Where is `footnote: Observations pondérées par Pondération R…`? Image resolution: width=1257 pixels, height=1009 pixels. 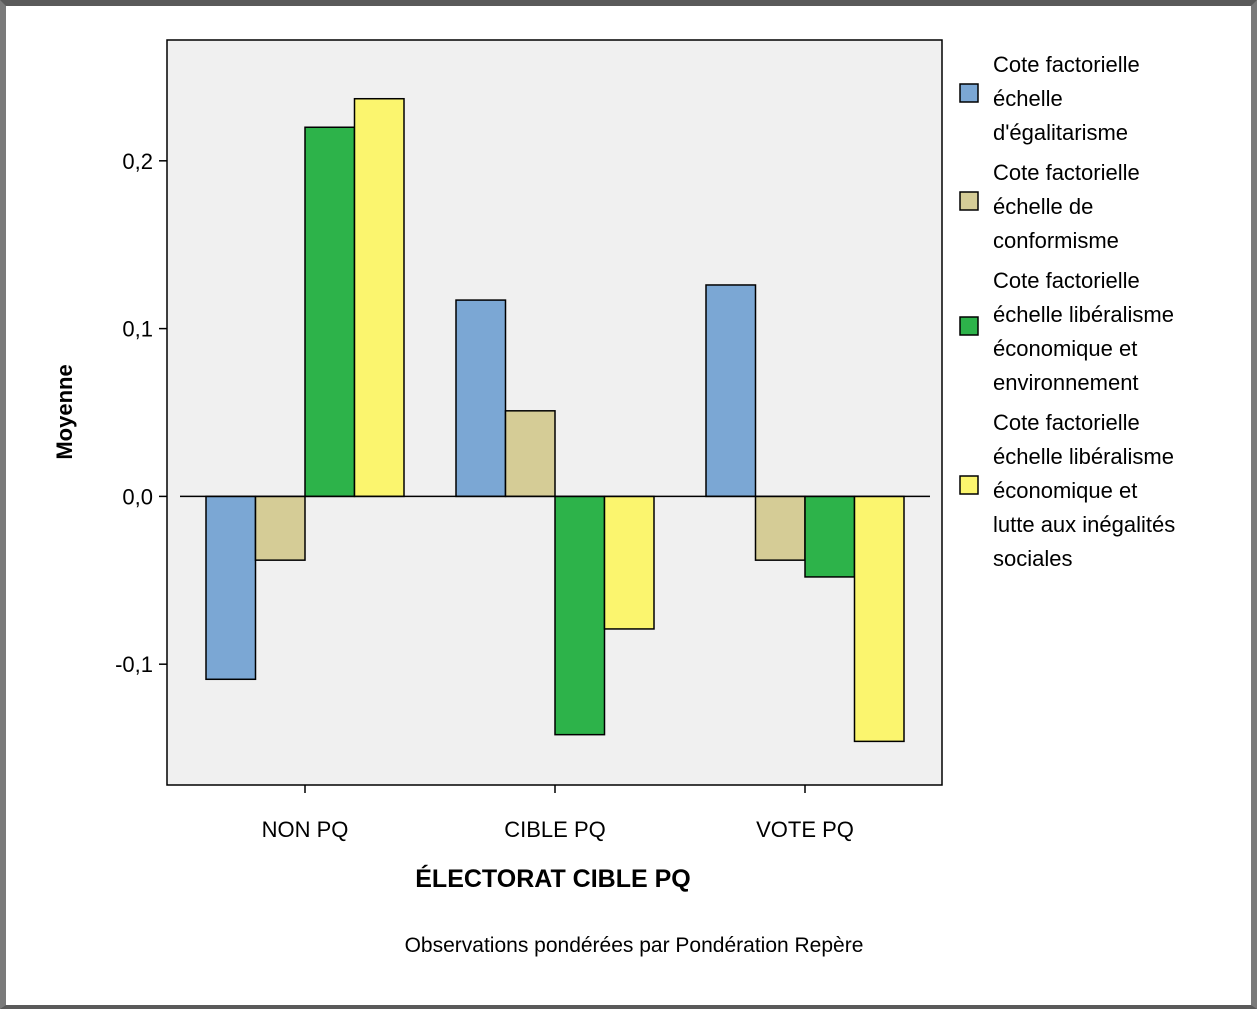 footnote: Observations pondérées par Pondération R… is located at coordinates (634, 945).